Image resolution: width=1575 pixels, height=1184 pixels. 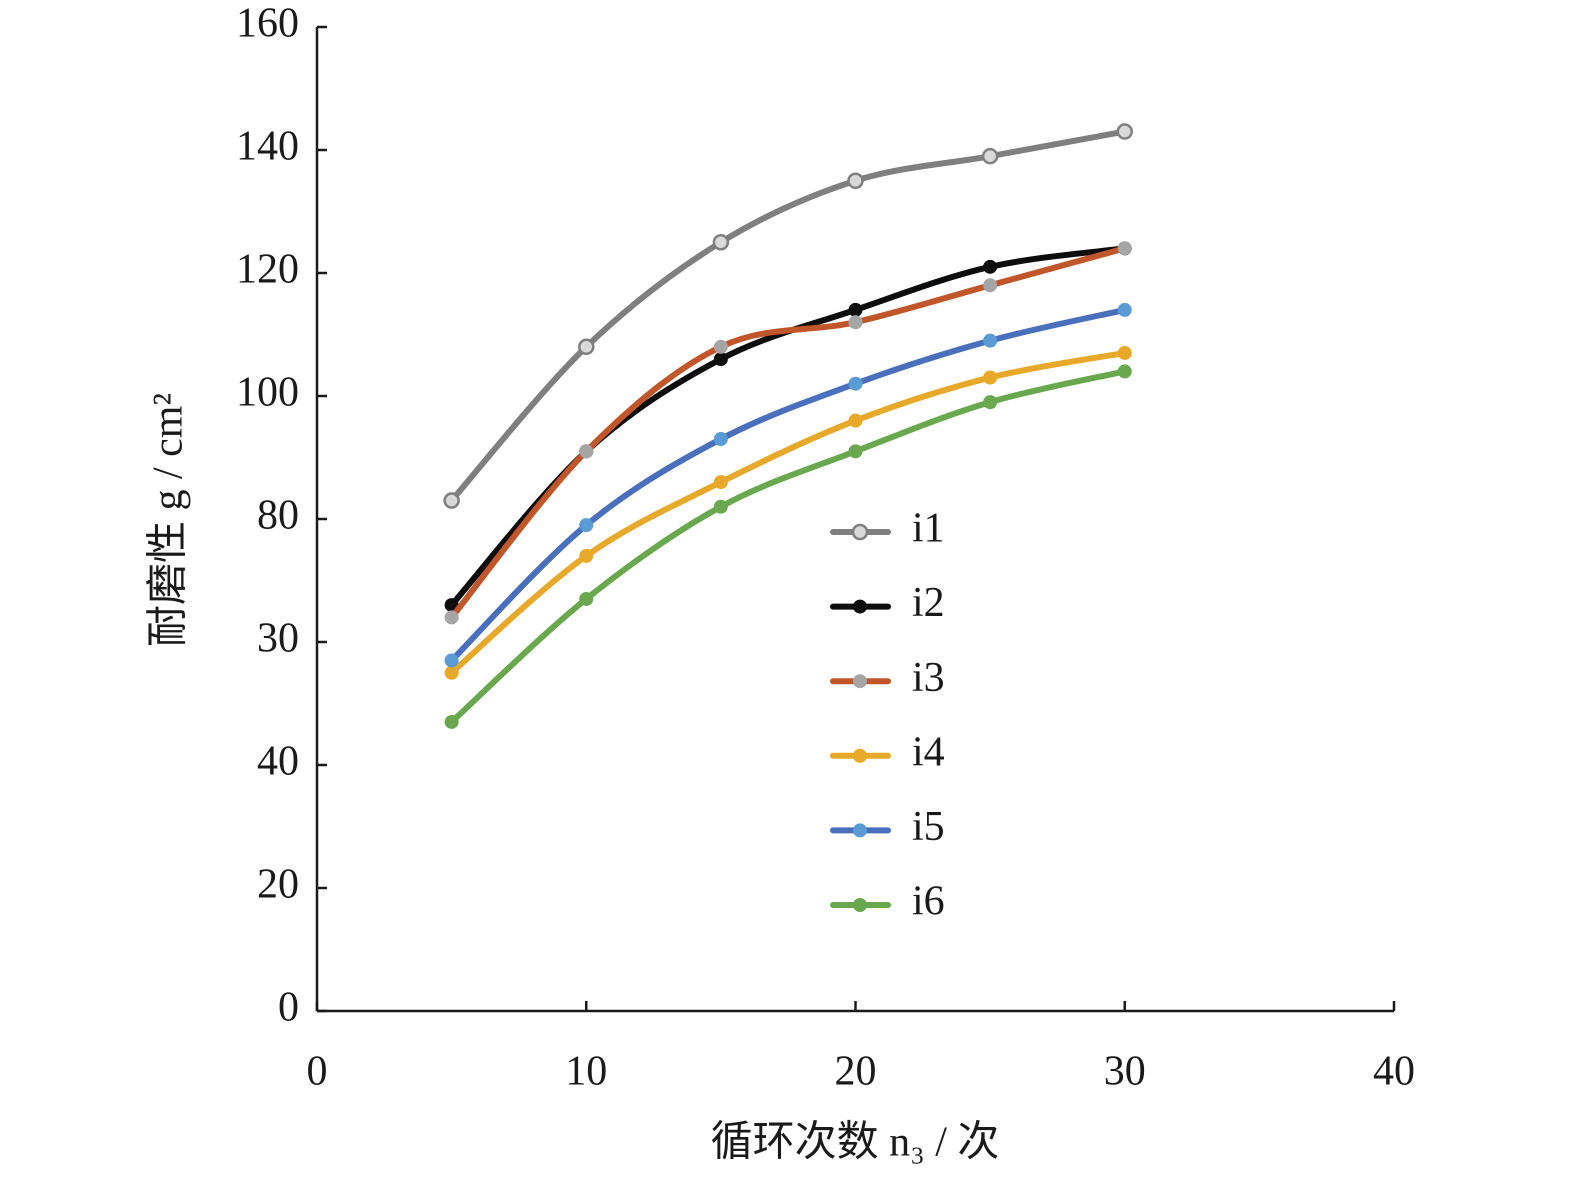 What do you see at coordinates (928, 678) in the screenshot?
I see `legend-label: i3` at bounding box center [928, 678].